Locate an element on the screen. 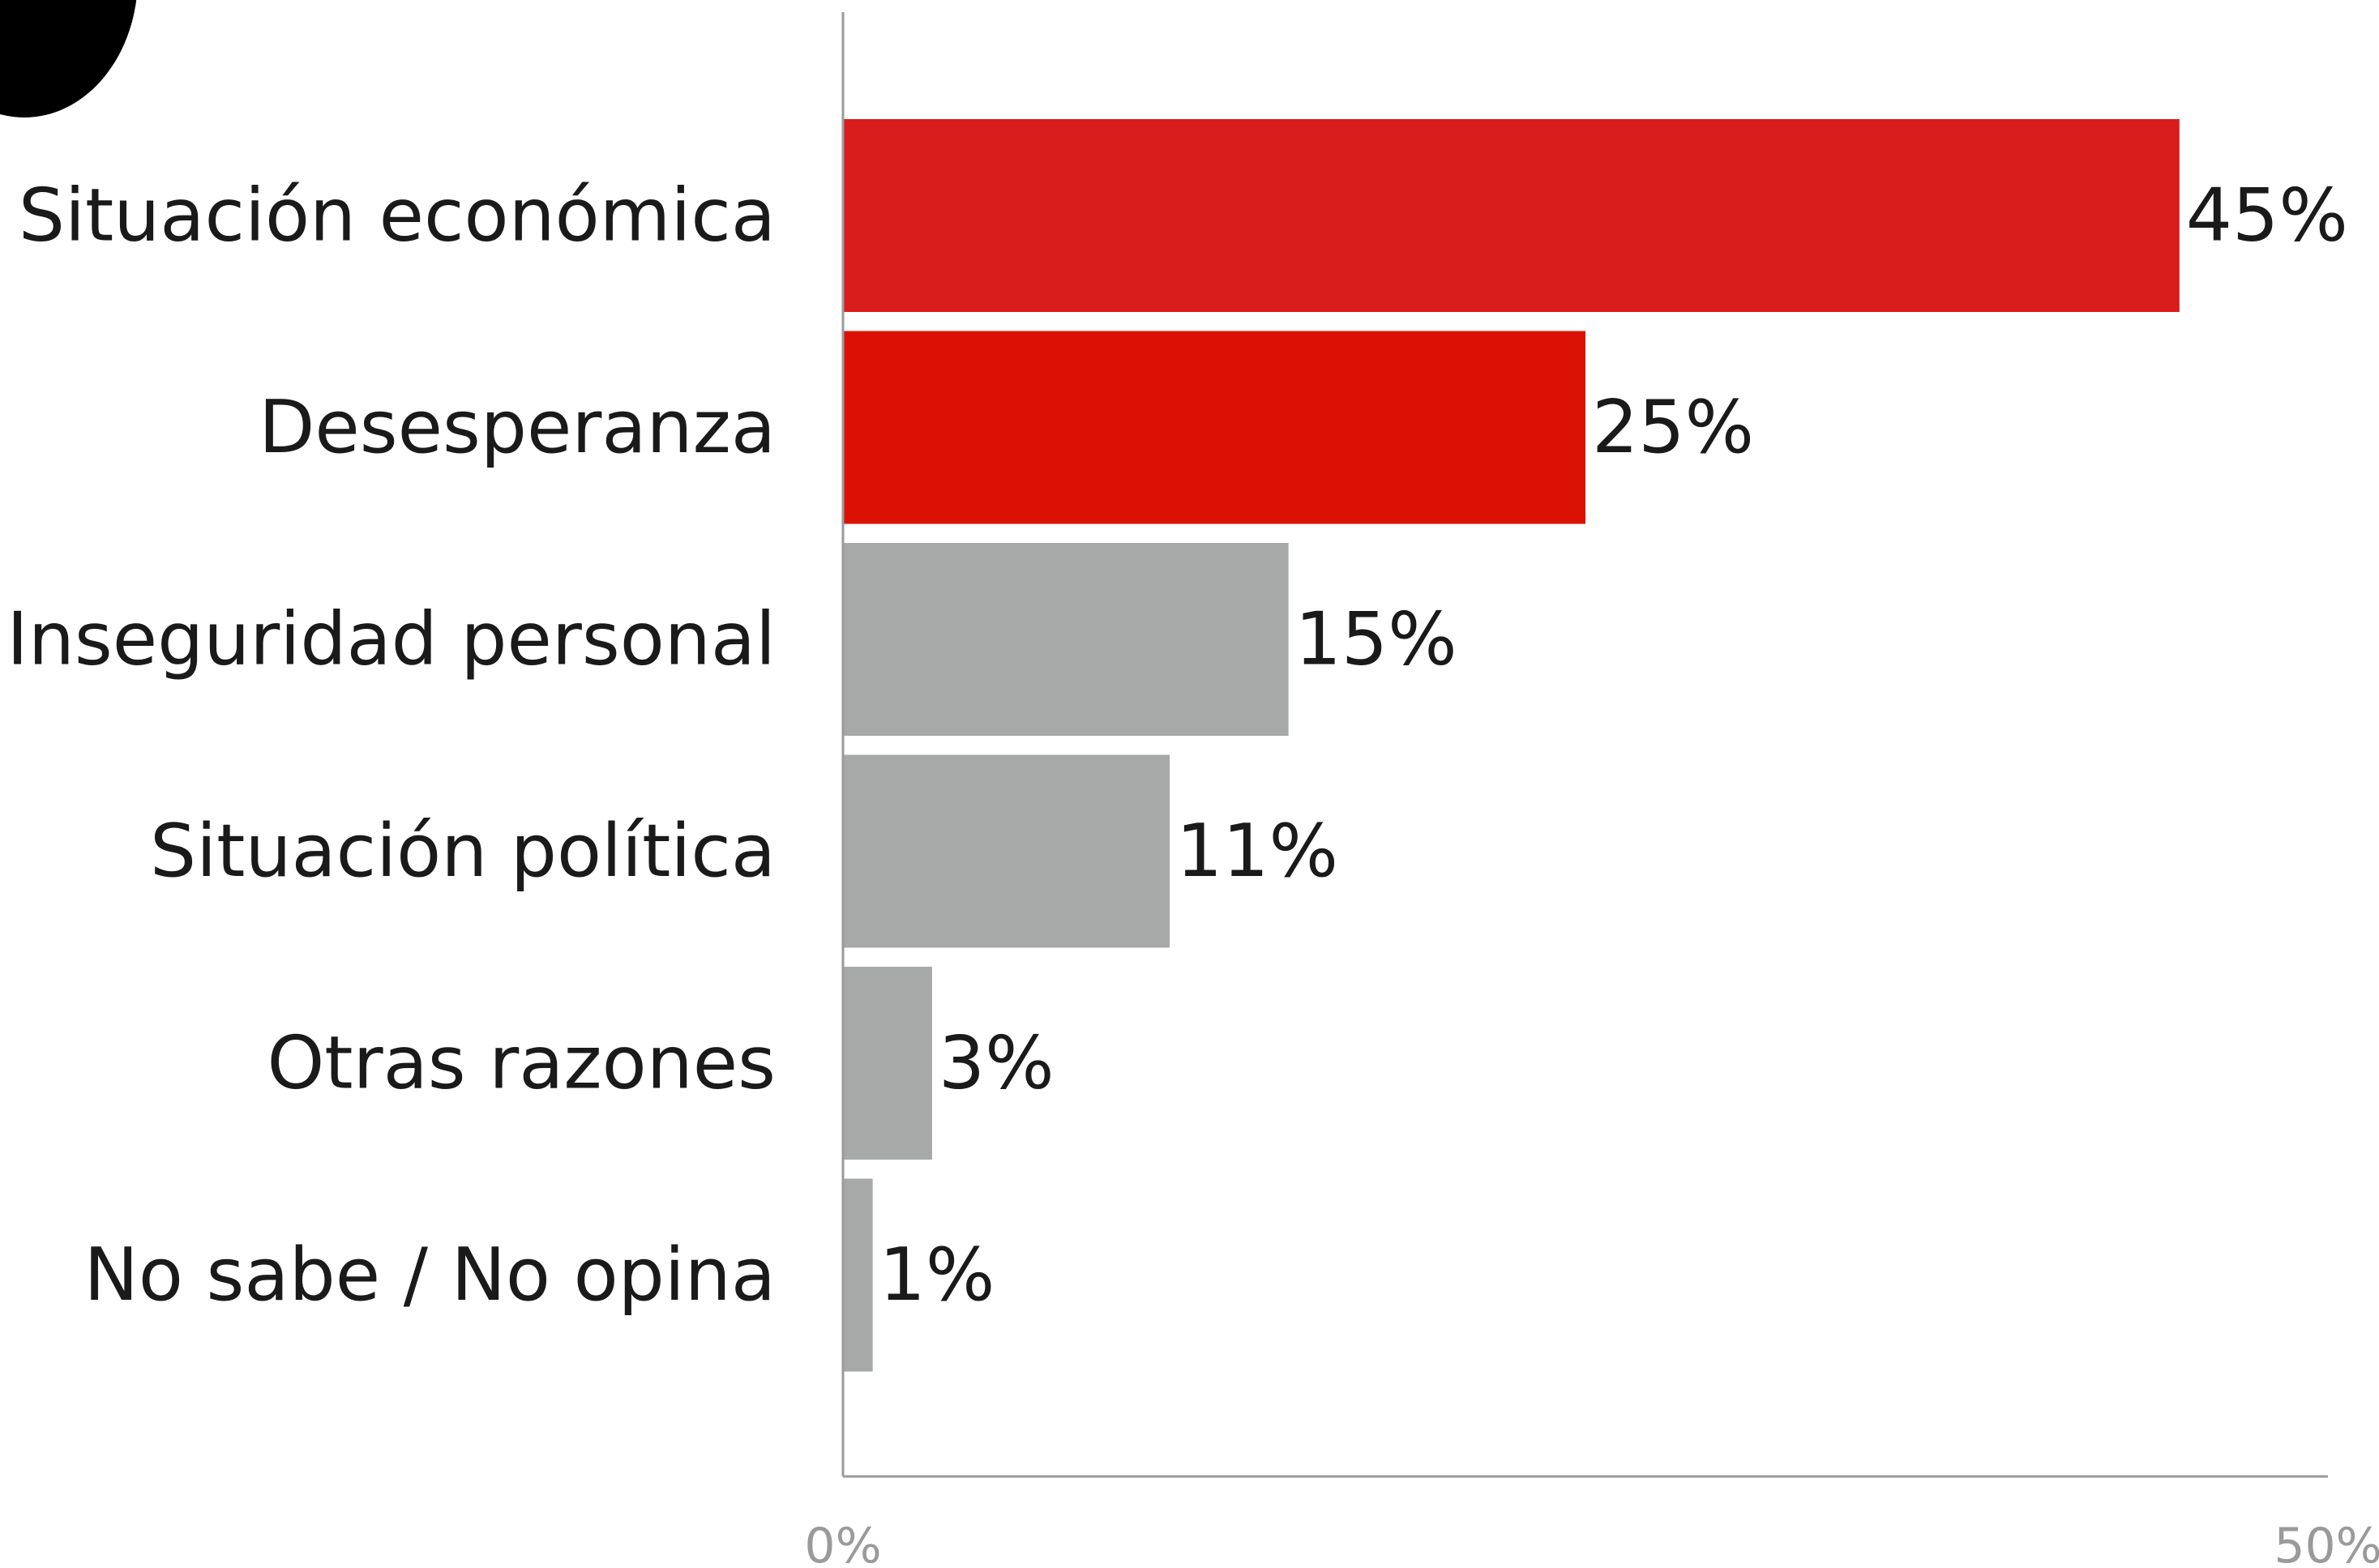  category-label: Otras razones is located at coordinates (521, 1063).